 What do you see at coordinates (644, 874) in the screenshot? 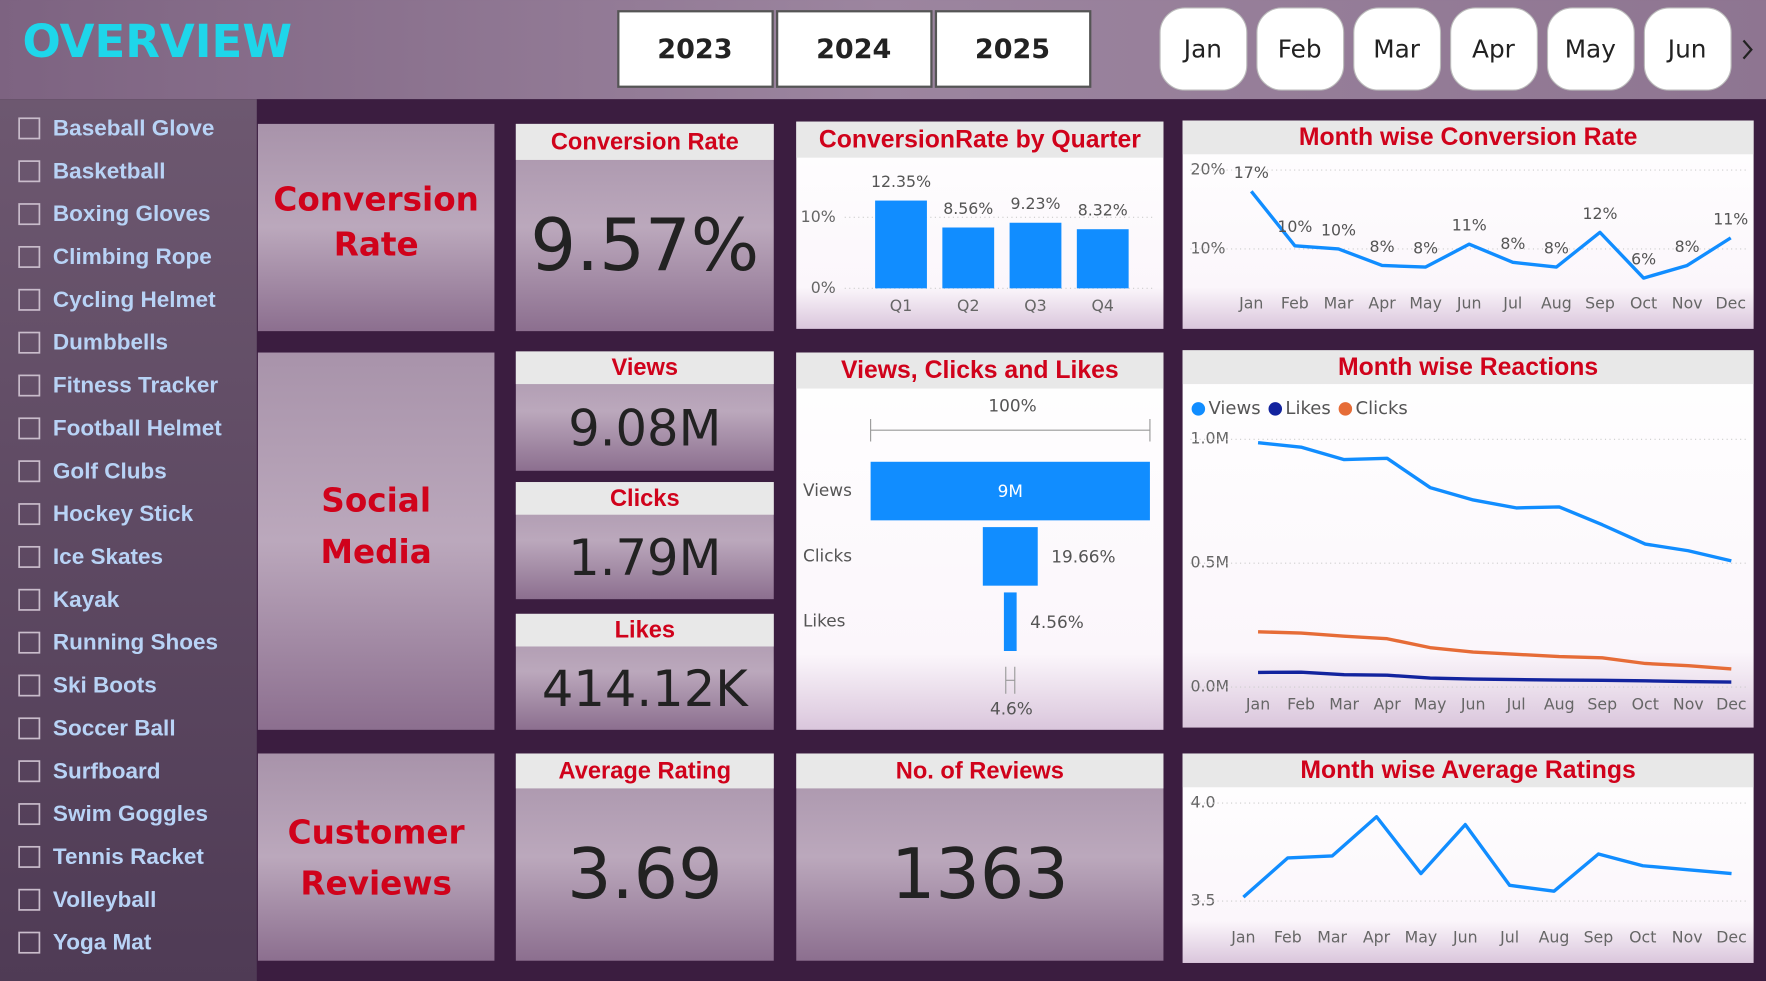
I see `card-value: 3.69` at bounding box center [644, 874].